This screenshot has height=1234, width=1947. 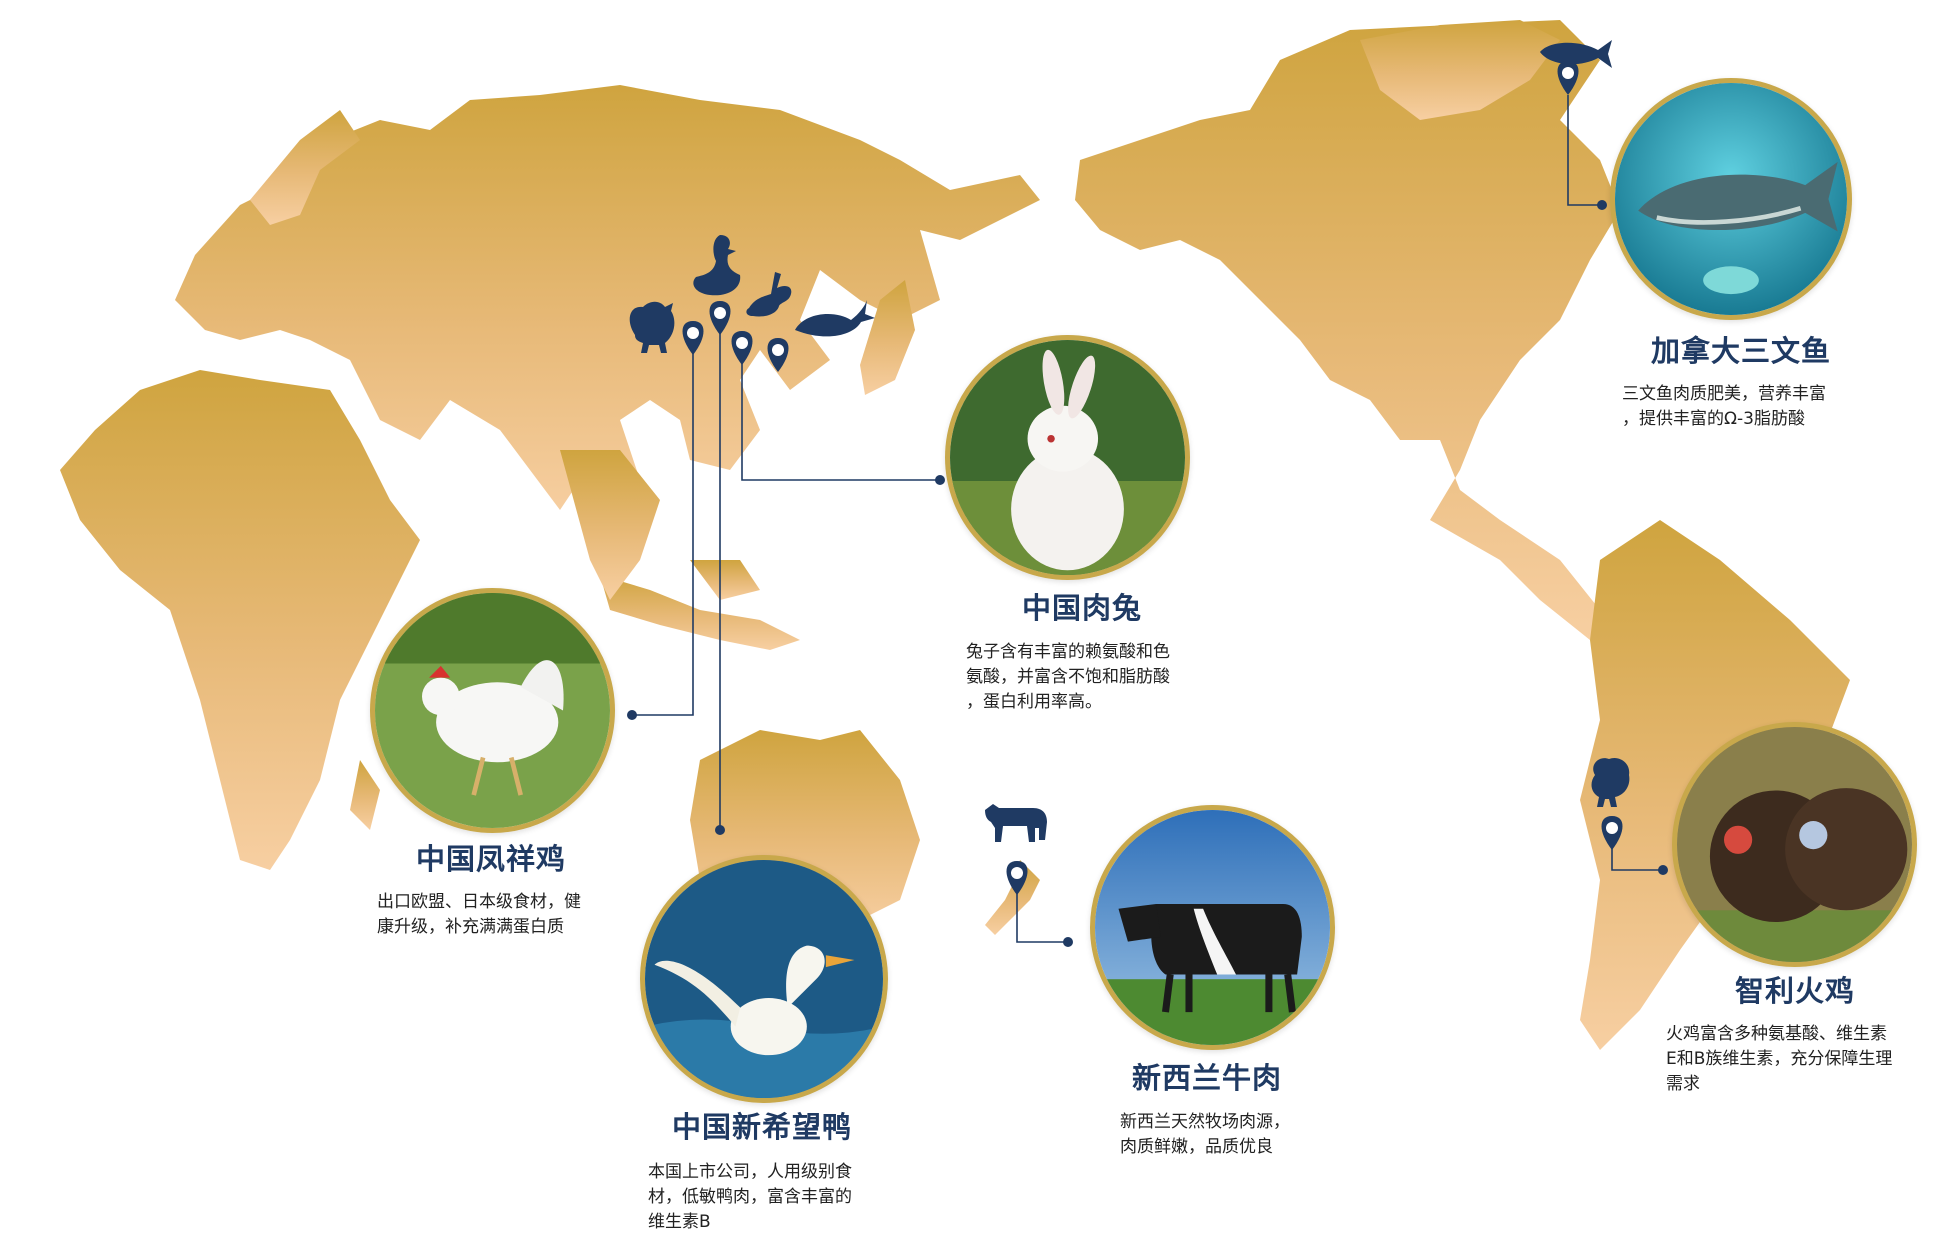 I want to click on salmon-desc-line: 三文鱼肉质肥美，营养丰富, so click(x=1724, y=394).